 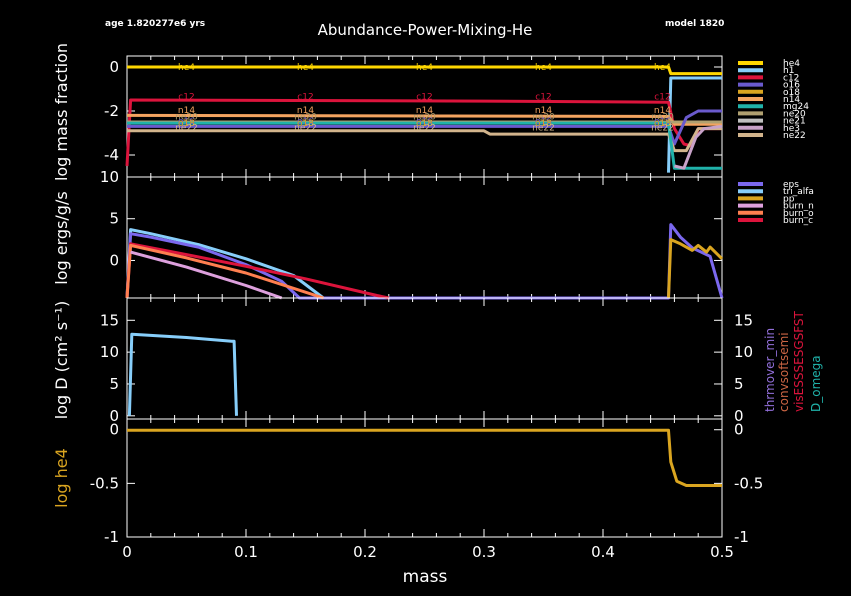 What do you see at coordinates (741, 537) in the screenshot?
I see `y-tick-label-right: -1` at bounding box center [741, 537].